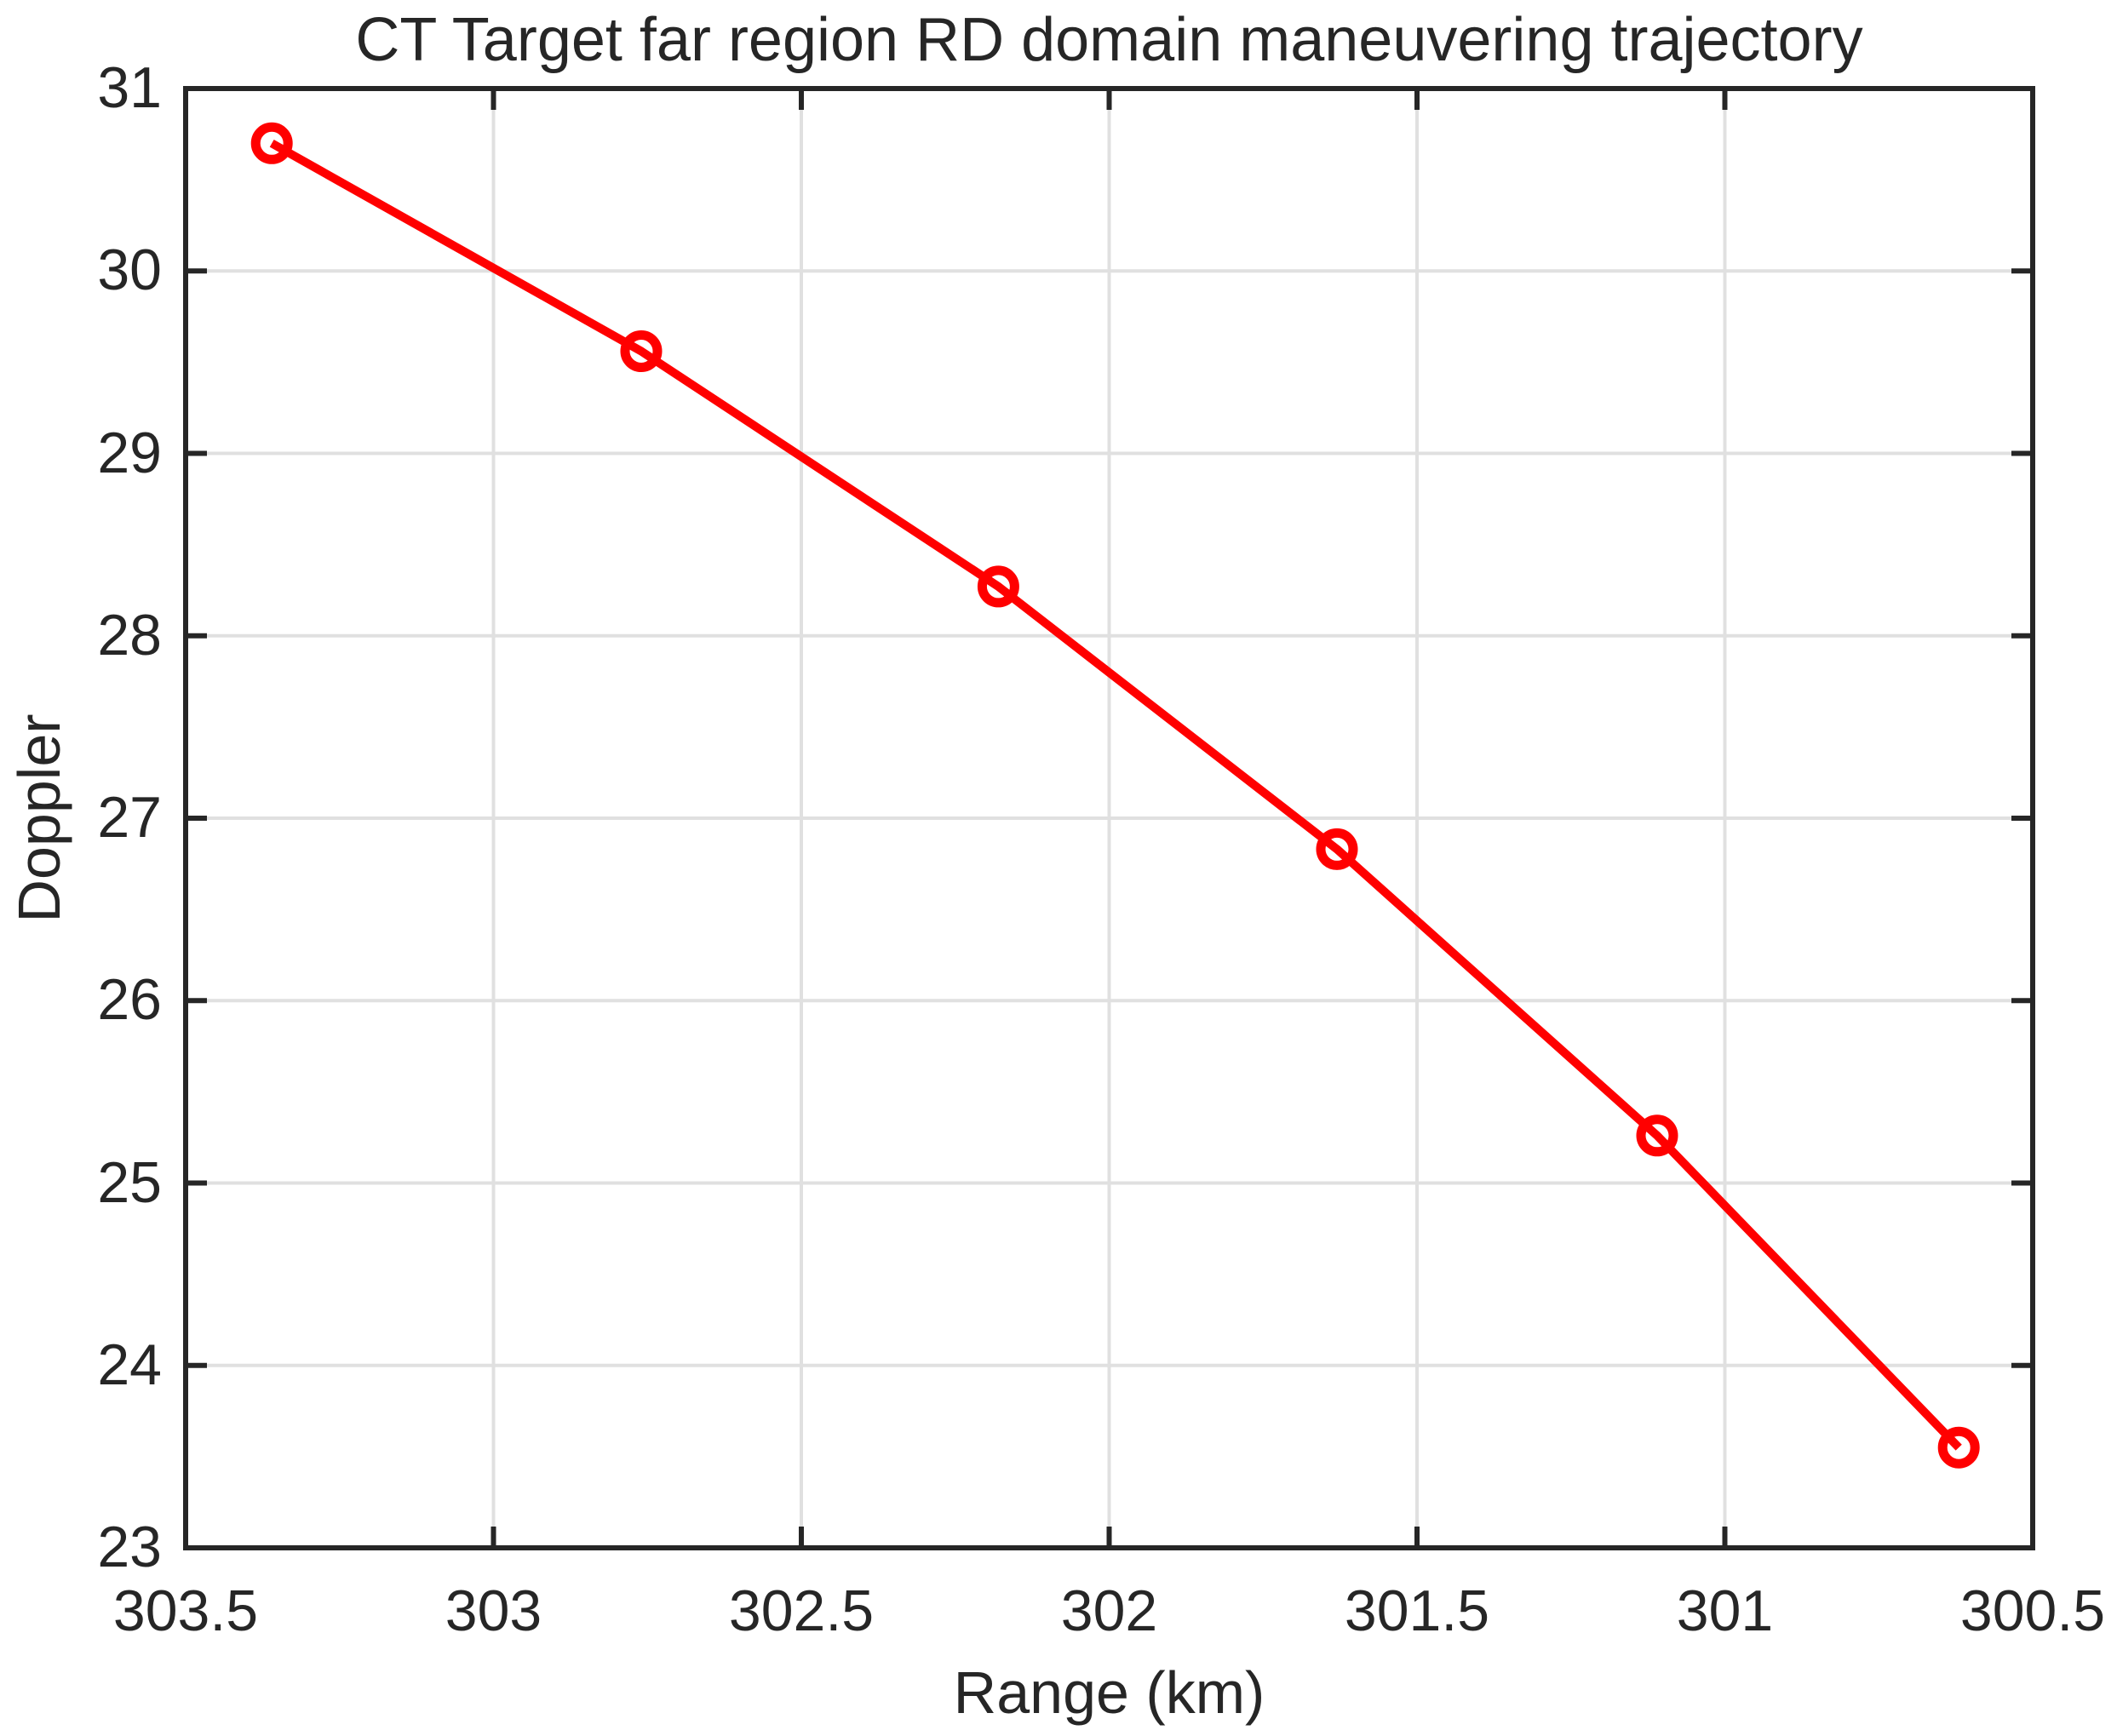  I want to click on y-tick-label: 27, so click(129, 818).